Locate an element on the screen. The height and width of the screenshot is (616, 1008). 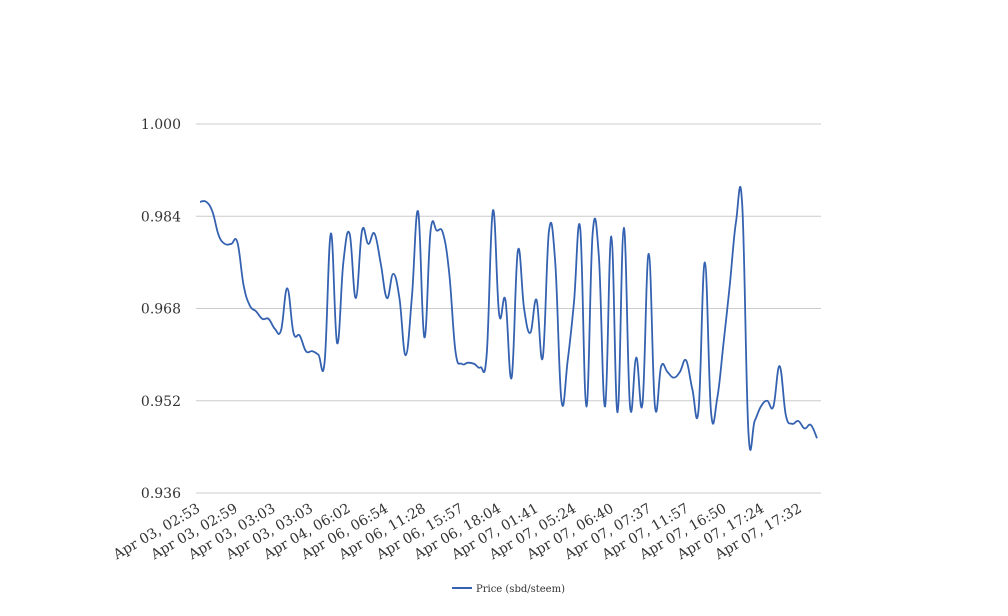
y-tick-label: 0.952 is located at coordinates (161, 402).